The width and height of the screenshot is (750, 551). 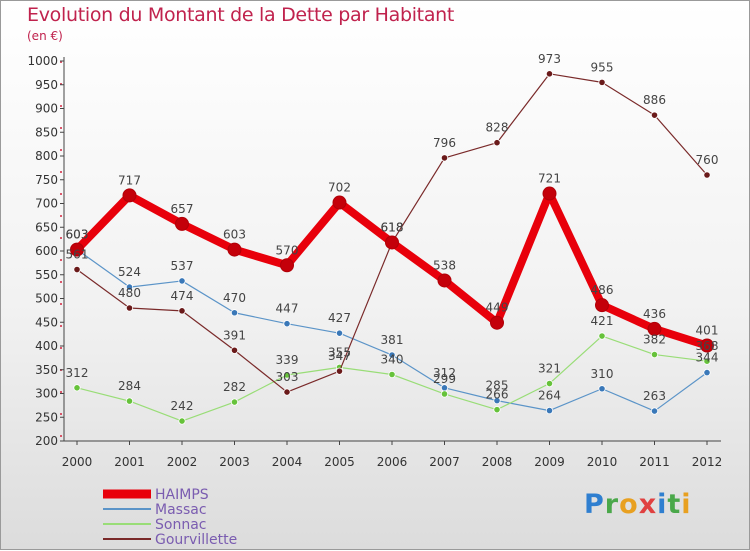 What do you see at coordinates (182, 266) in the screenshot?
I see `data-label: 537` at bounding box center [182, 266].